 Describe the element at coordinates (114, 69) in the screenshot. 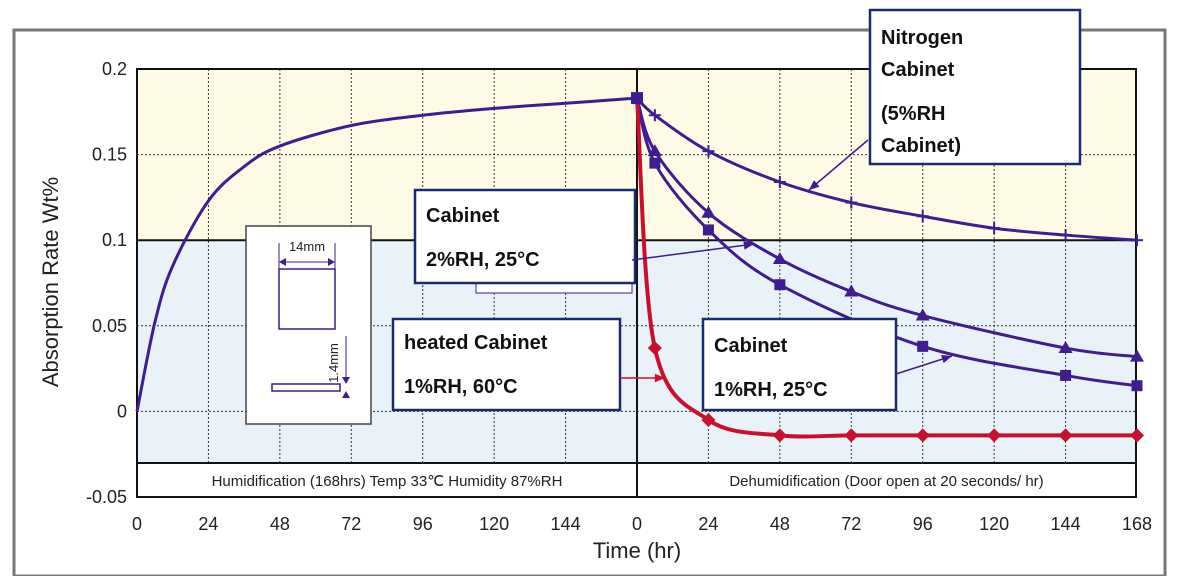

I see `y-tick-label: 0.2` at that location.